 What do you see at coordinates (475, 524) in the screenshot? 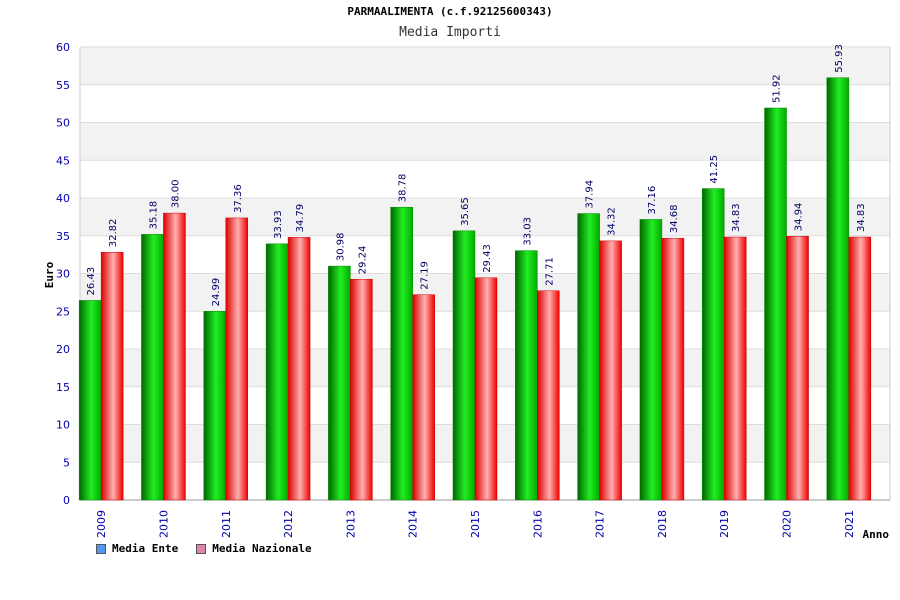
I see `x-tick-label: 2015` at bounding box center [475, 524].